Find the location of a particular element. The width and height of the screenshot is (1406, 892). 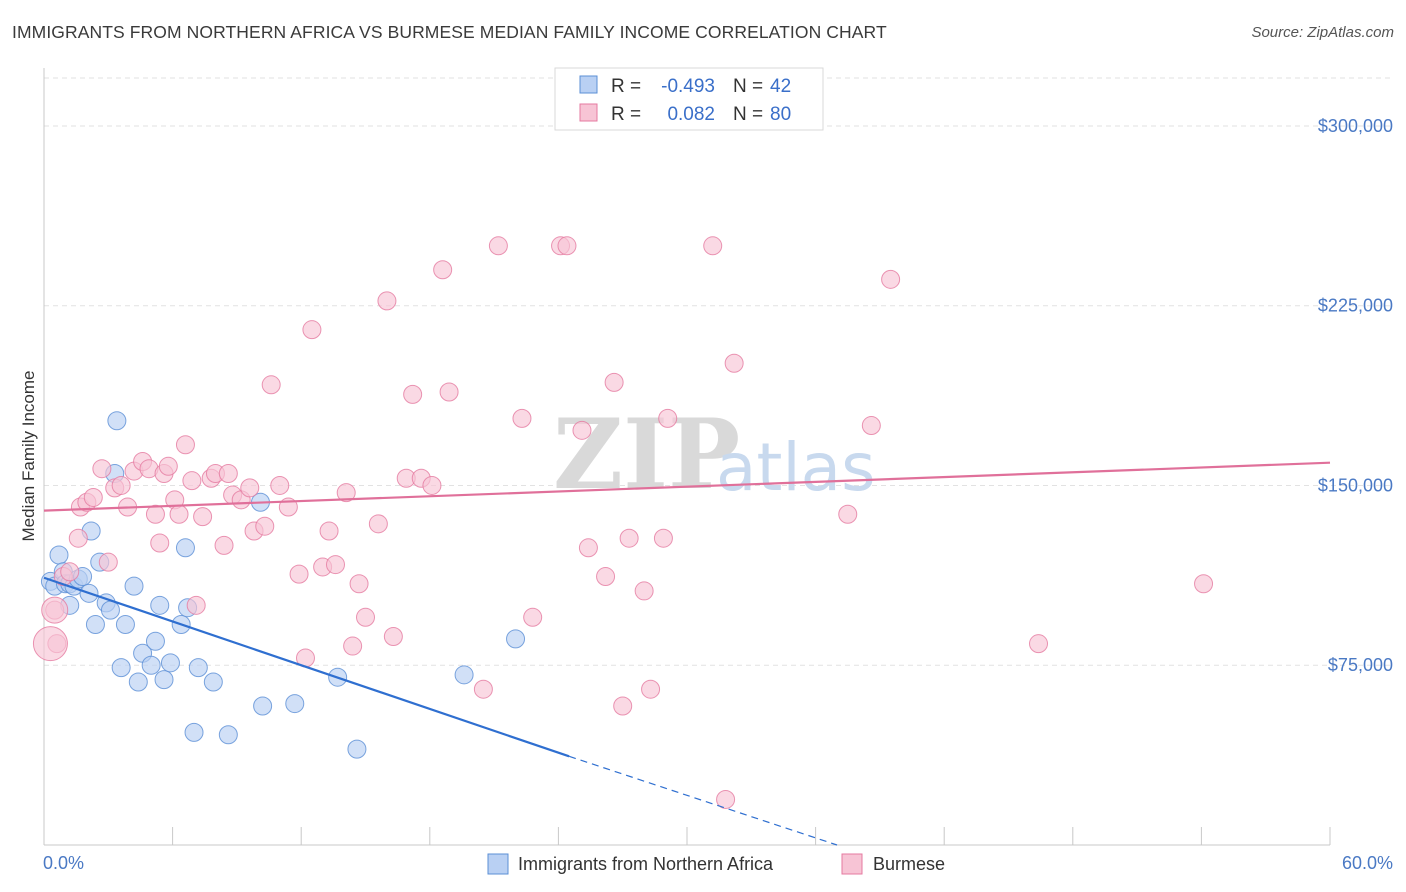

x-tick-label: 0.0% is located at coordinates (63, 863).